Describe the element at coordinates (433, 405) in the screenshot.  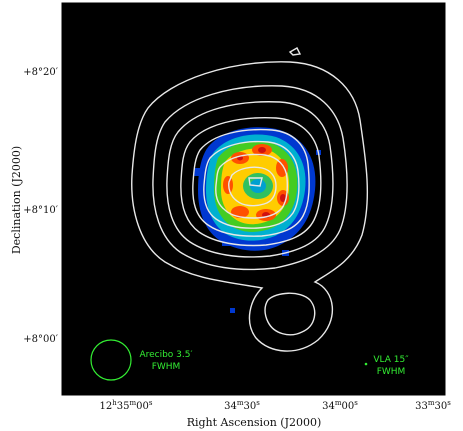
I see `x-tick-label-4: 33m30s` at that location.